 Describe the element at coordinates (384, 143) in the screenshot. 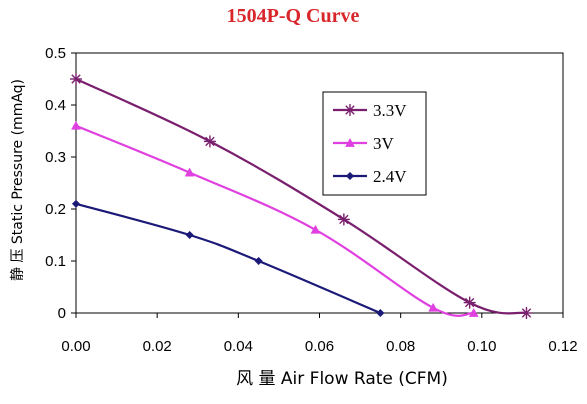

I see `legend-label: 3V` at that location.